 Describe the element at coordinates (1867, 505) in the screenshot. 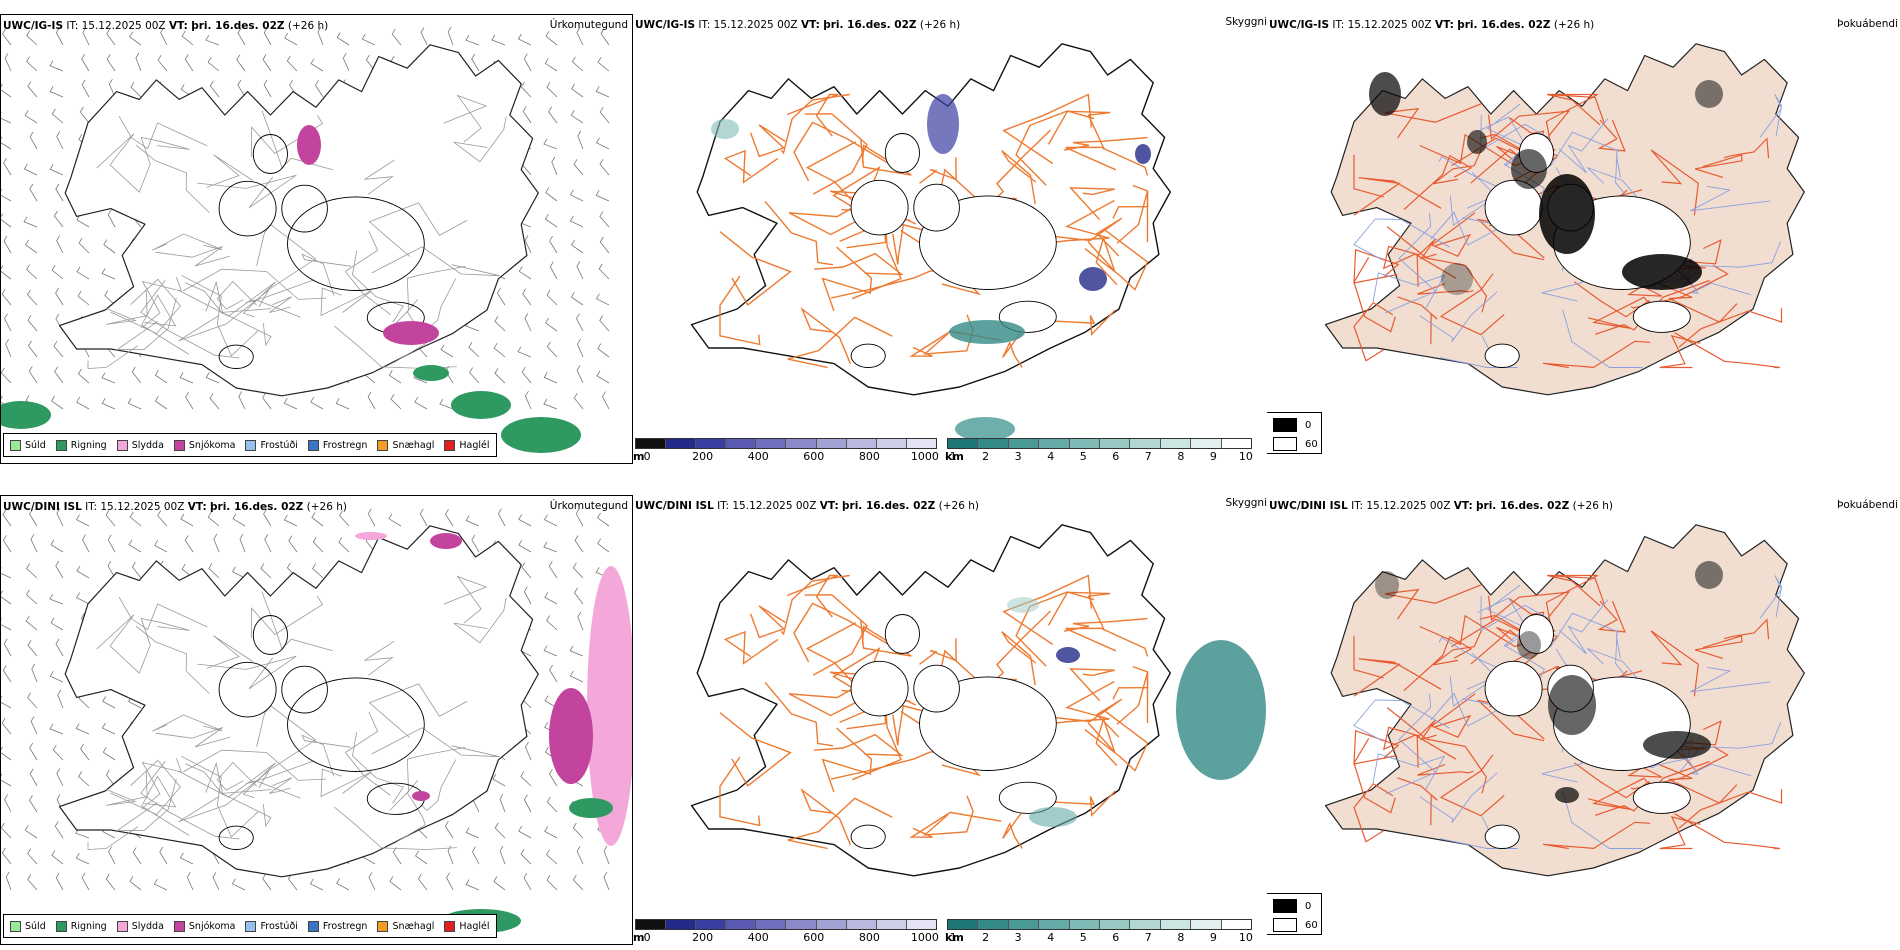

I see `panel-title: Þokuábendi` at that location.